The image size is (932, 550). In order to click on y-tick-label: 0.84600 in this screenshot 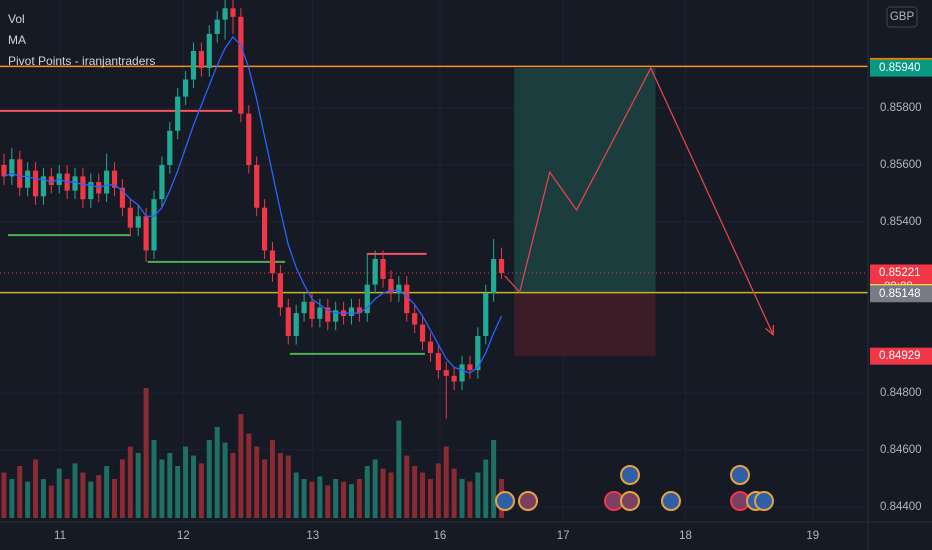, I will do `click(901, 450)`.